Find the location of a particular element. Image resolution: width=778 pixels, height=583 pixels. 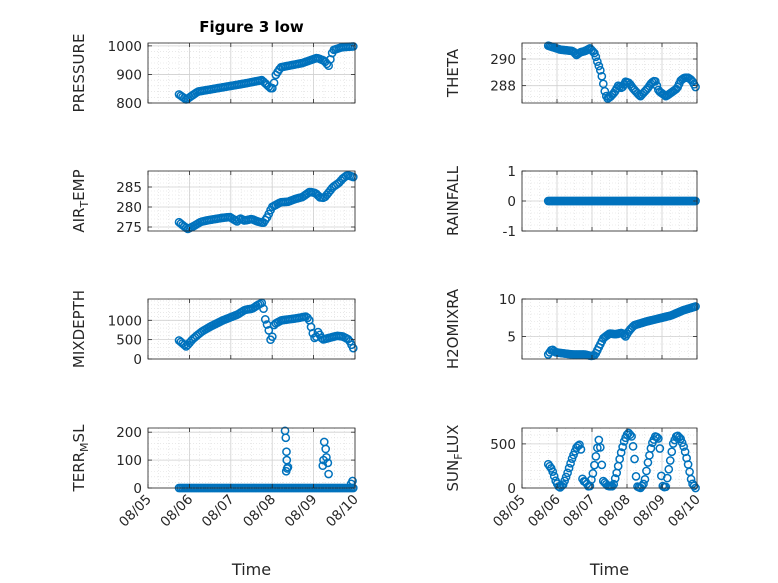

series-pressure is located at coordinates (266, 73).